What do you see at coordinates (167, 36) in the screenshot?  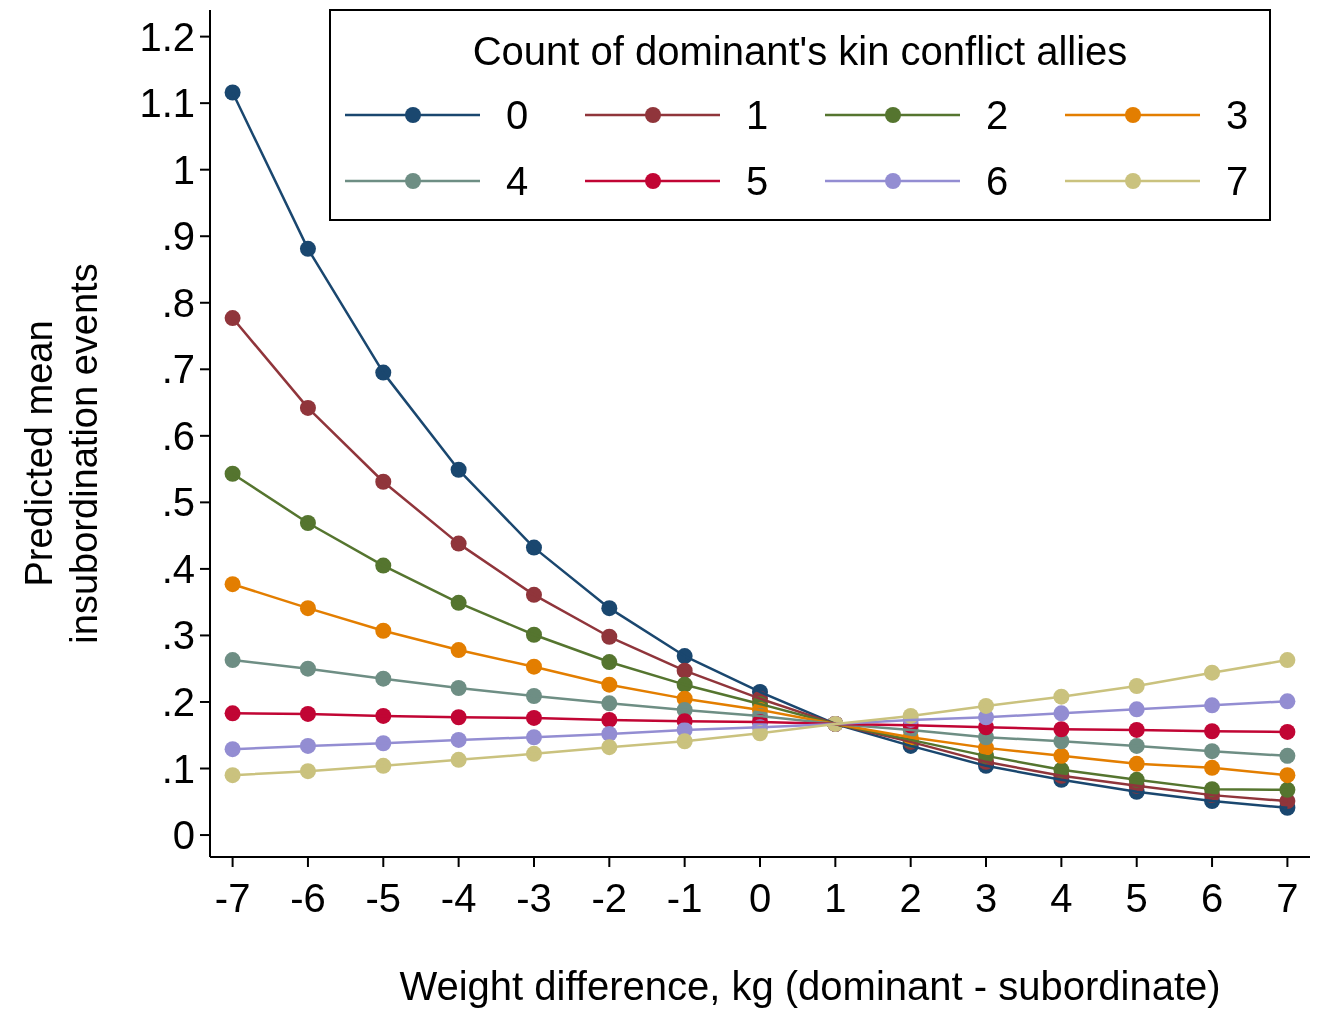 I see `y-tick-label: 1.2` at bounding box center [167, 36].